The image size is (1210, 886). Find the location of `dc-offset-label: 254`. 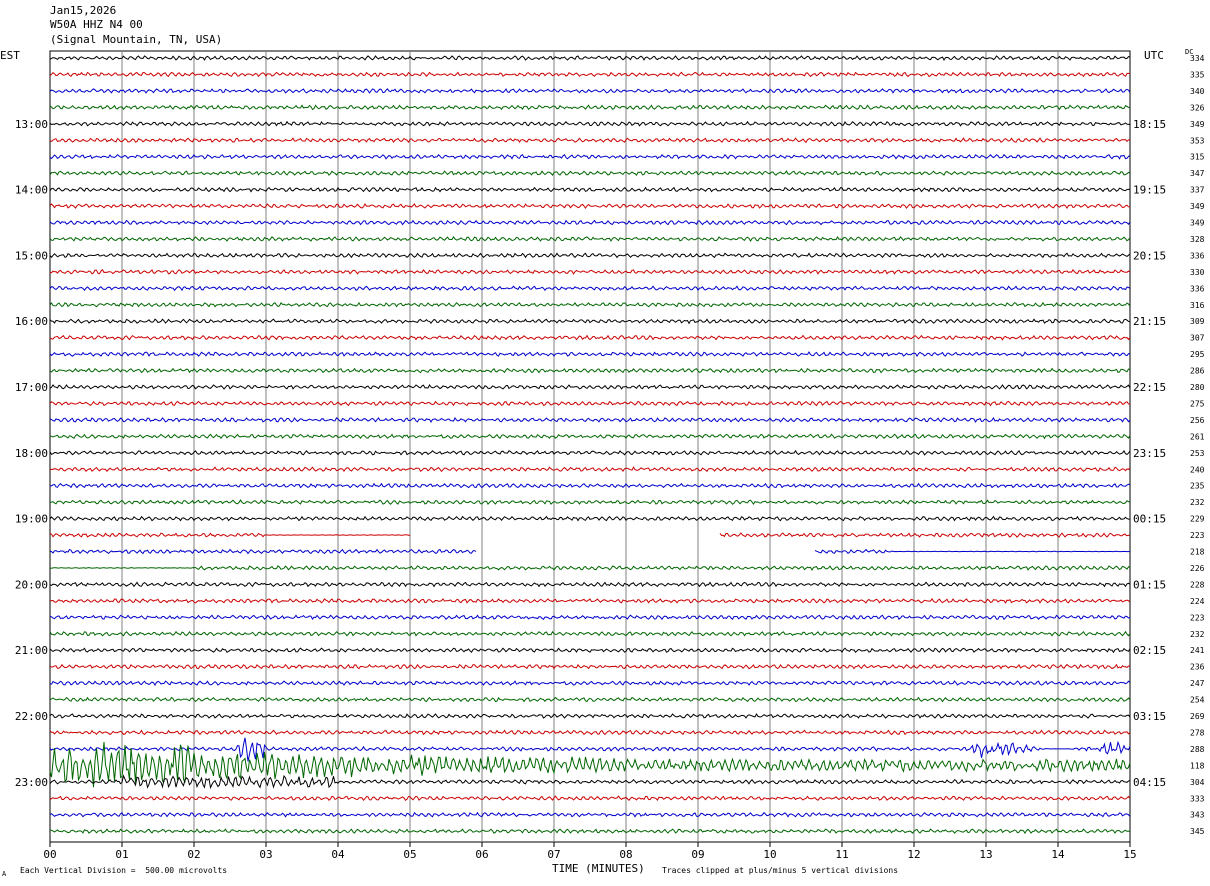

dc-offset-label: 254 is located at coordinates (1197, 700).